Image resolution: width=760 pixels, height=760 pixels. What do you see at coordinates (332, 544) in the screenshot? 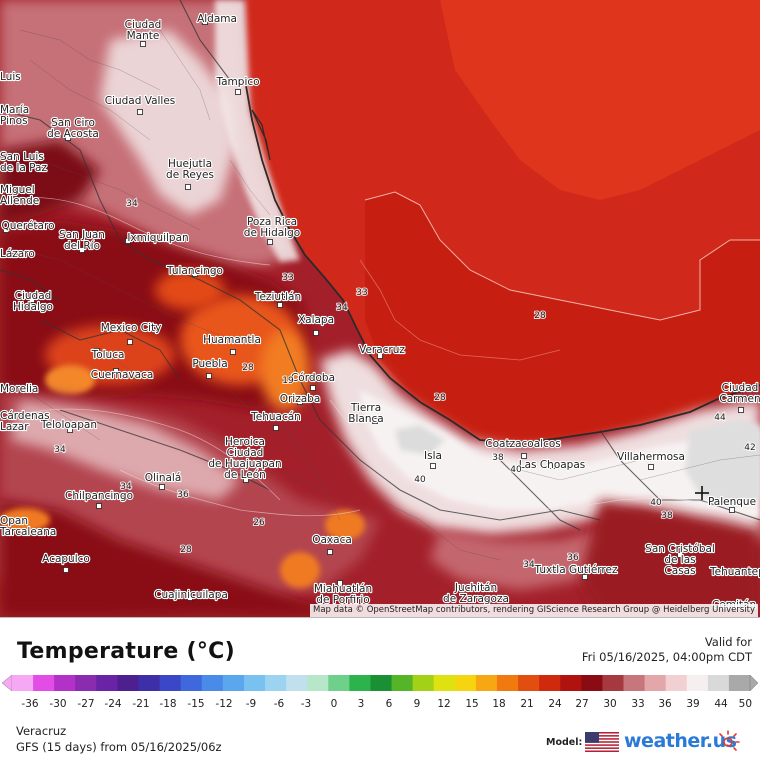
I see `city-oaxaca: Oaxaca` at bounding box center [332, 544].